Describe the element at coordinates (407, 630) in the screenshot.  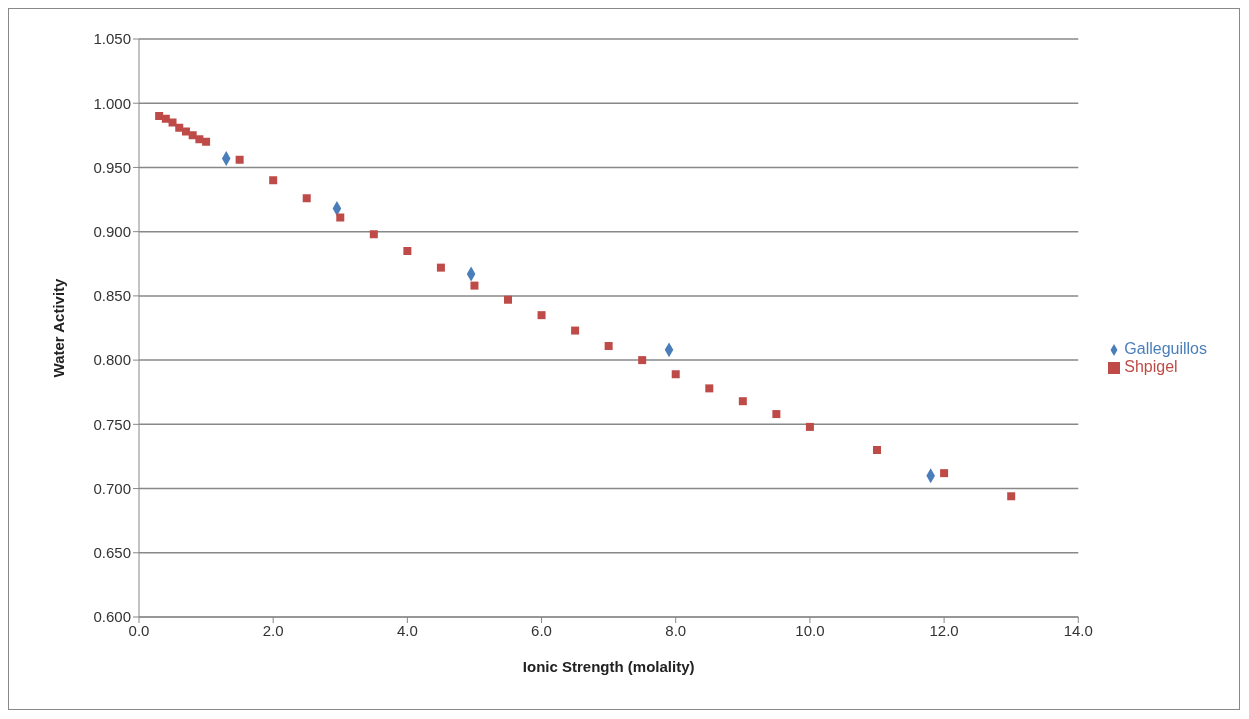
I see `x-tick-label: 4.0` at that location.